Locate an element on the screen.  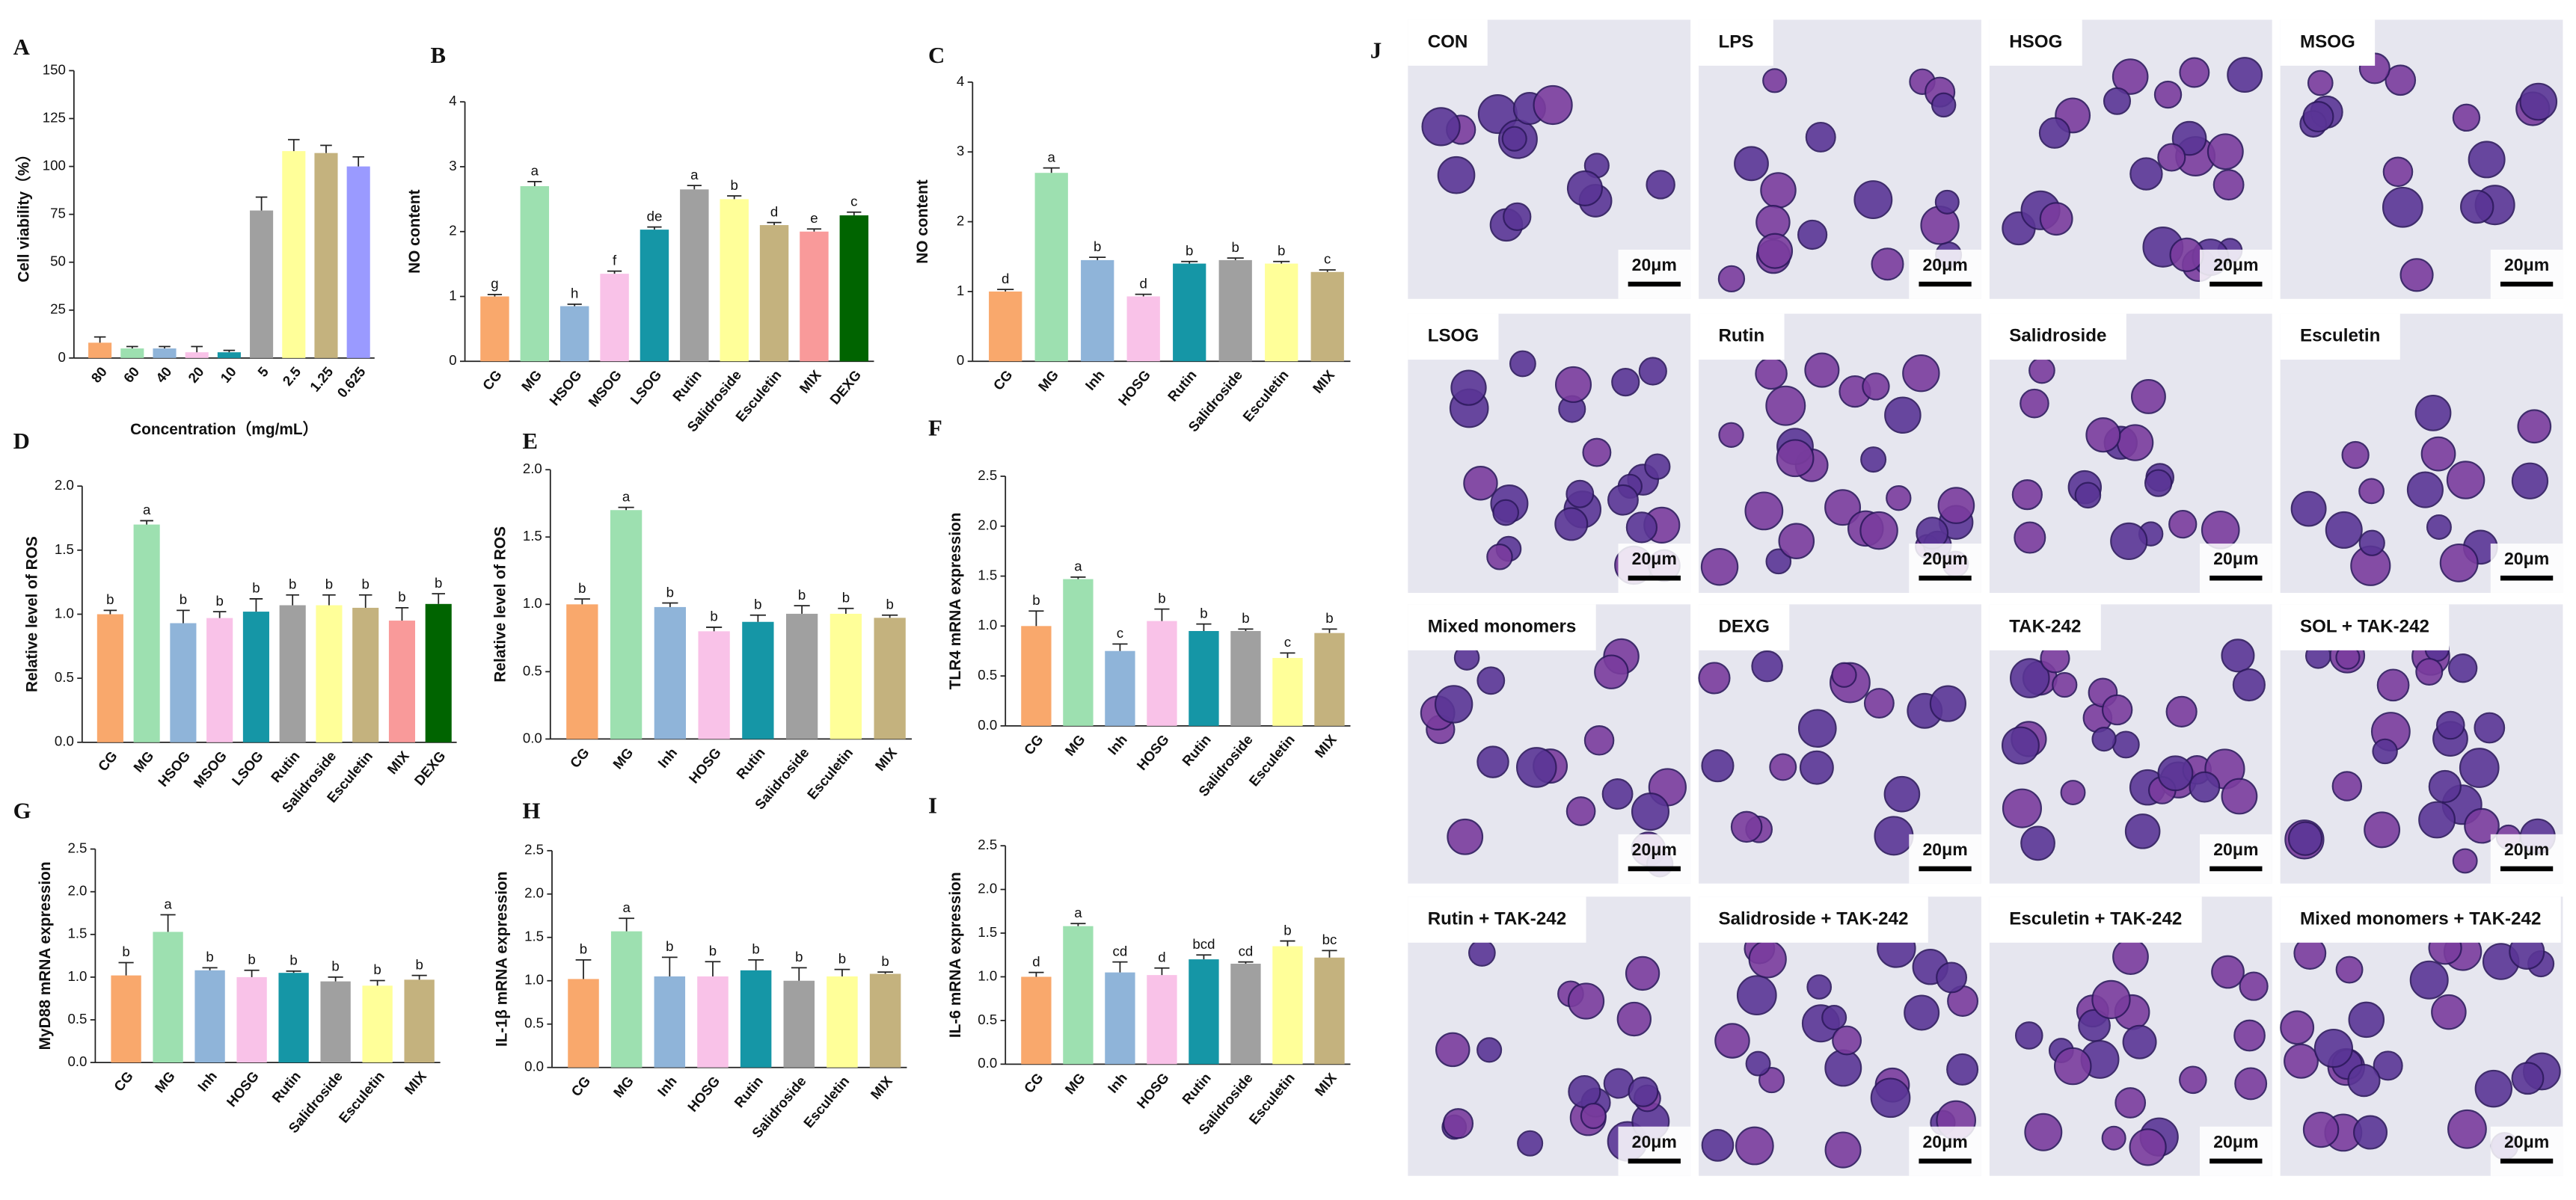
micrograph: LPS 20μm is located at coordinates (1840, 159).